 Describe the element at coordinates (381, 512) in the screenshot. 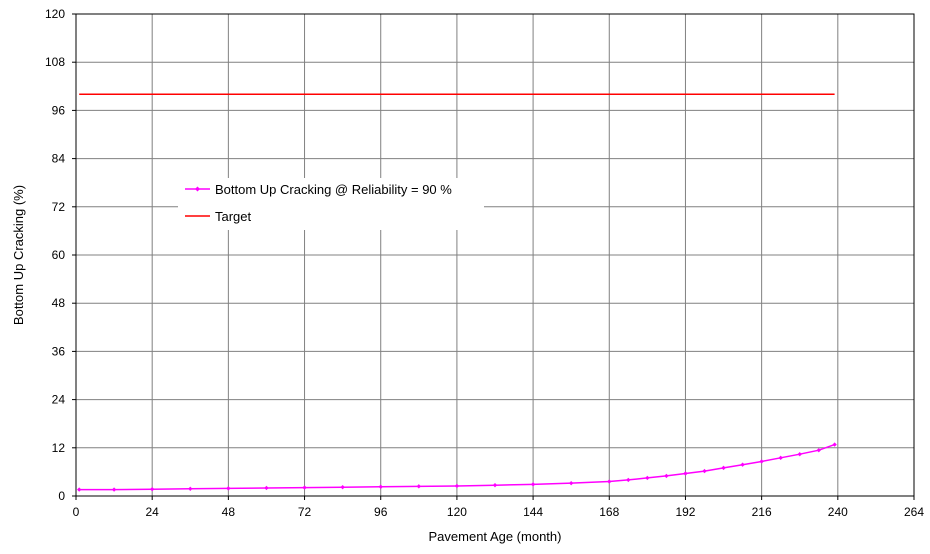

I see `x-tick-label: 96` at that location.